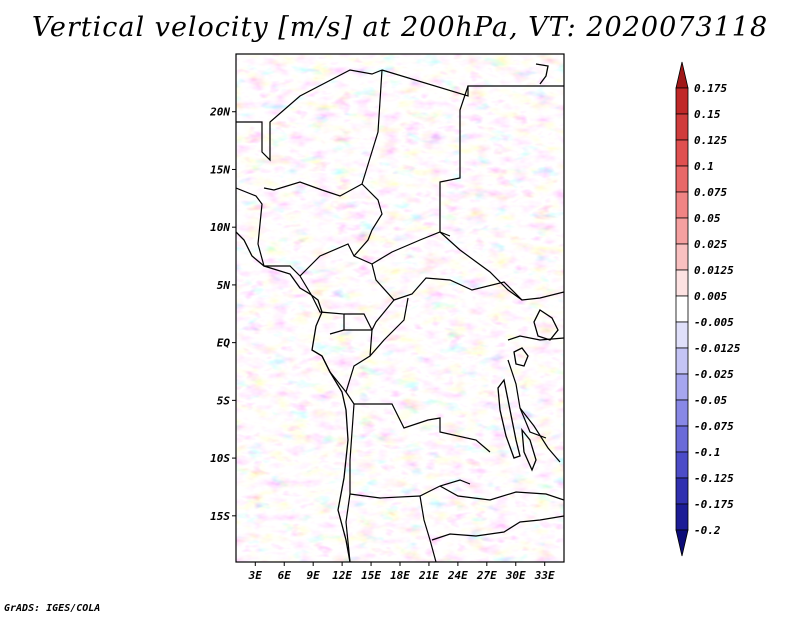  I want to click on longitude-axis: 3E 6E 9E 12E 15E 18E 21E 24E 27E 30E 33E, so click(401, 572).